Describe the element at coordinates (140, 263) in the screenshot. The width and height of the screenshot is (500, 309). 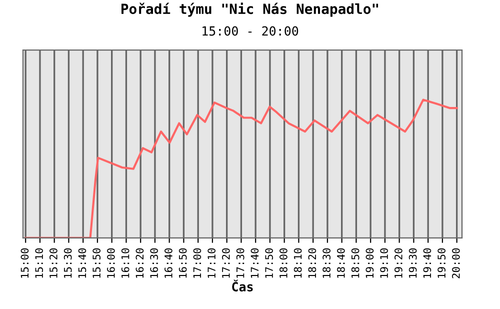
I see `x-tick-label: 16:20` at that location.